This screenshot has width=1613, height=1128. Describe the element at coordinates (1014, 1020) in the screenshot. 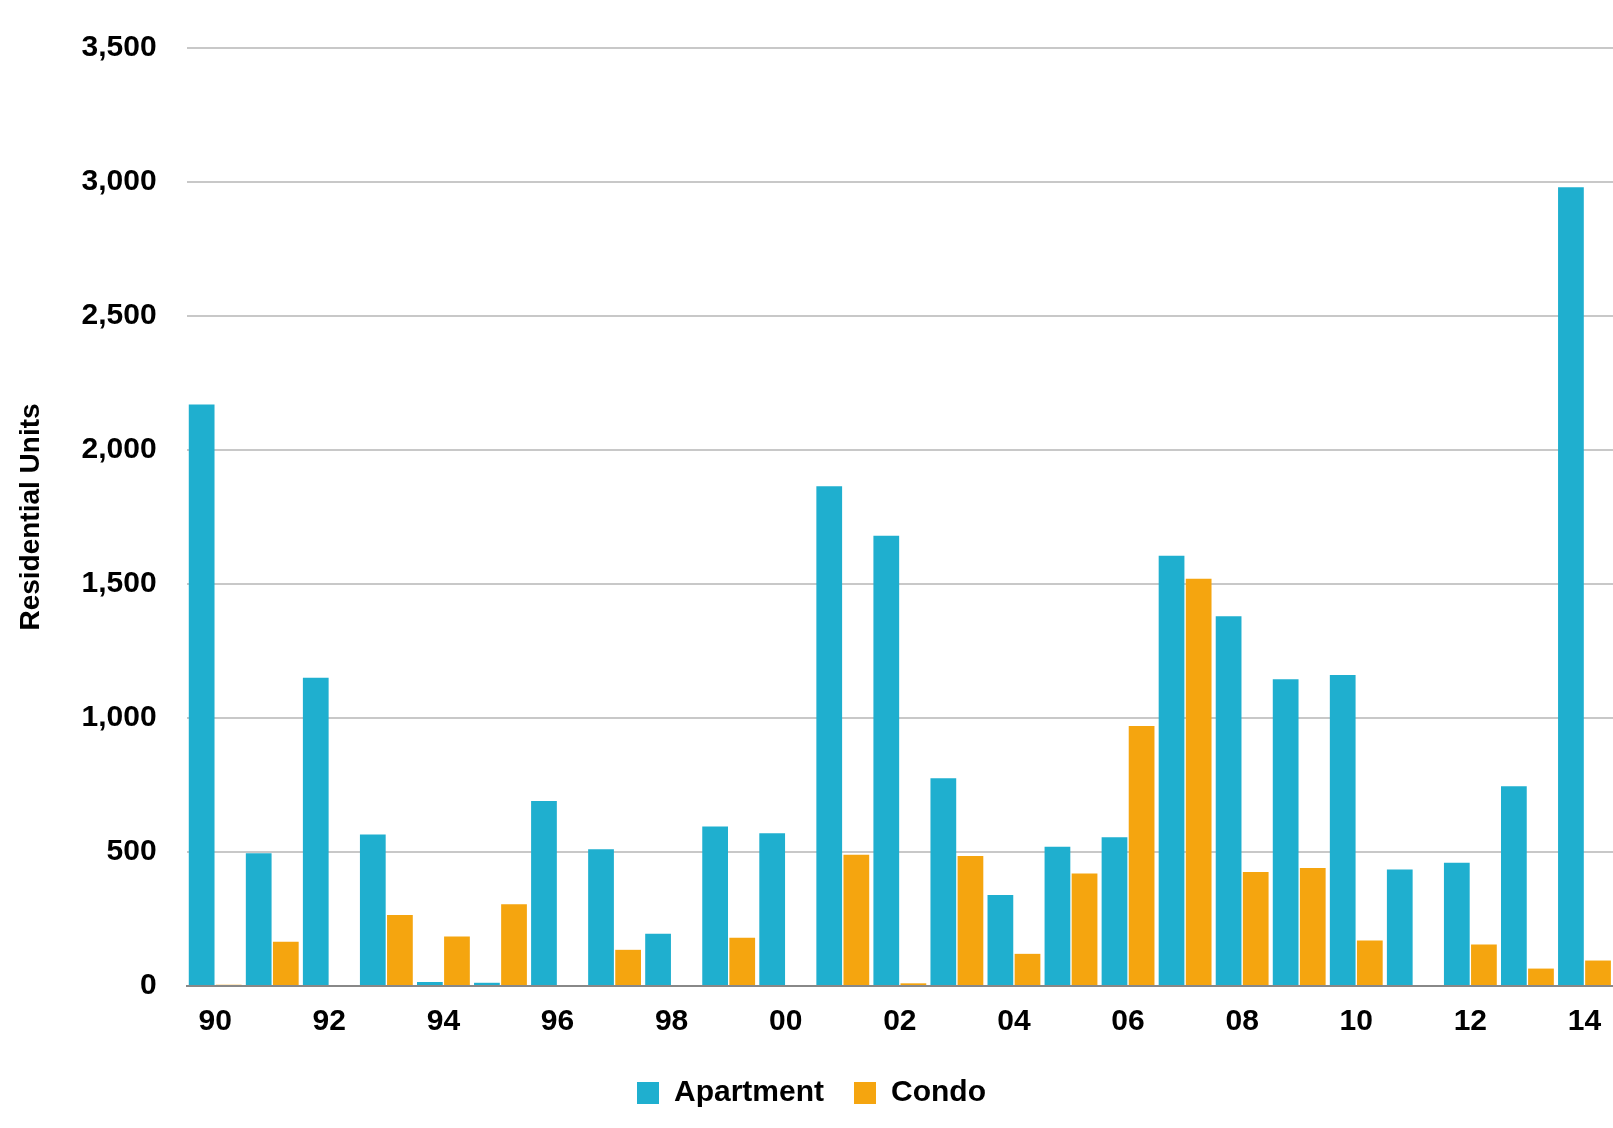

I see `x-tick-label: 04` at that location.